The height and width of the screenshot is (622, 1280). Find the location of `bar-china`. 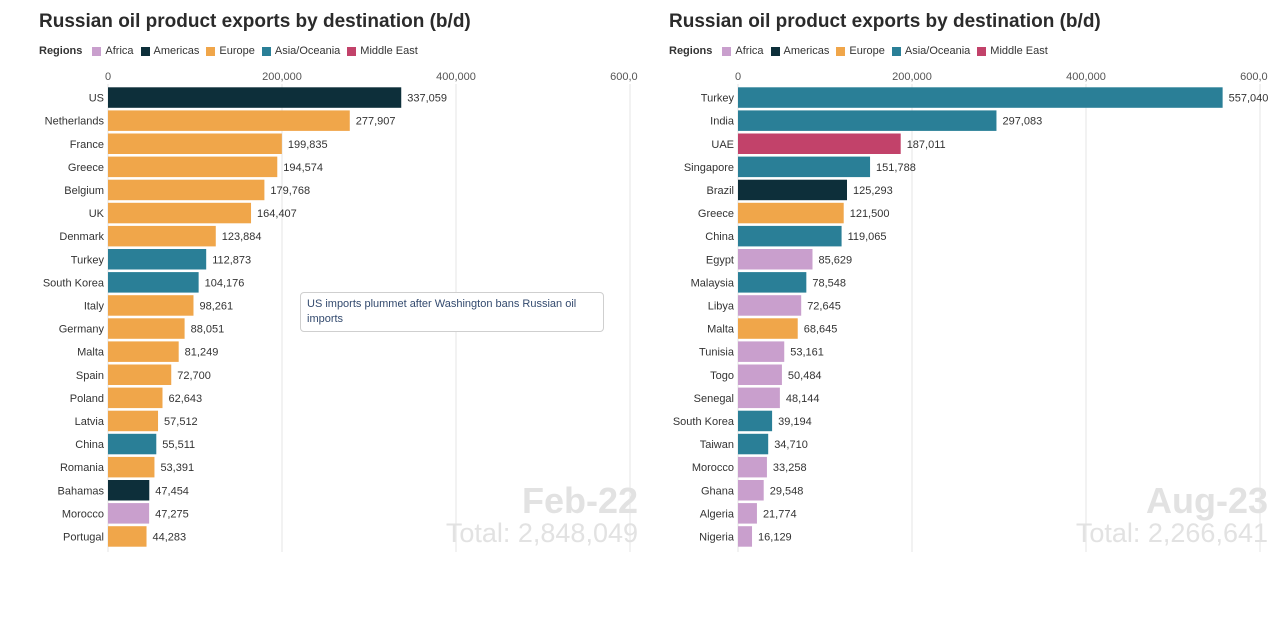

bar-china is located at coordinates (790, 236).